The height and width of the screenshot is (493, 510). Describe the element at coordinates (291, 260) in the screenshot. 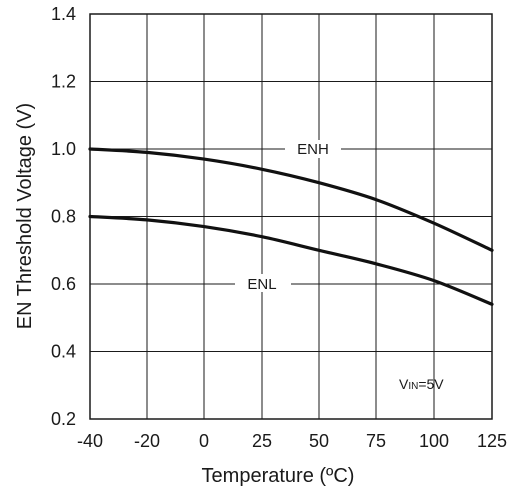

I see `series-line-enl` at that location.